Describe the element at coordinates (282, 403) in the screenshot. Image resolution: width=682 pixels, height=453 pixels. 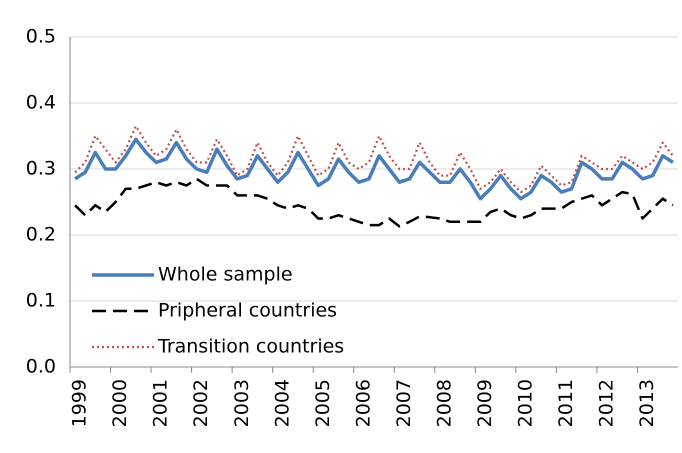
I see `x-tick-label: 2004` at that location.